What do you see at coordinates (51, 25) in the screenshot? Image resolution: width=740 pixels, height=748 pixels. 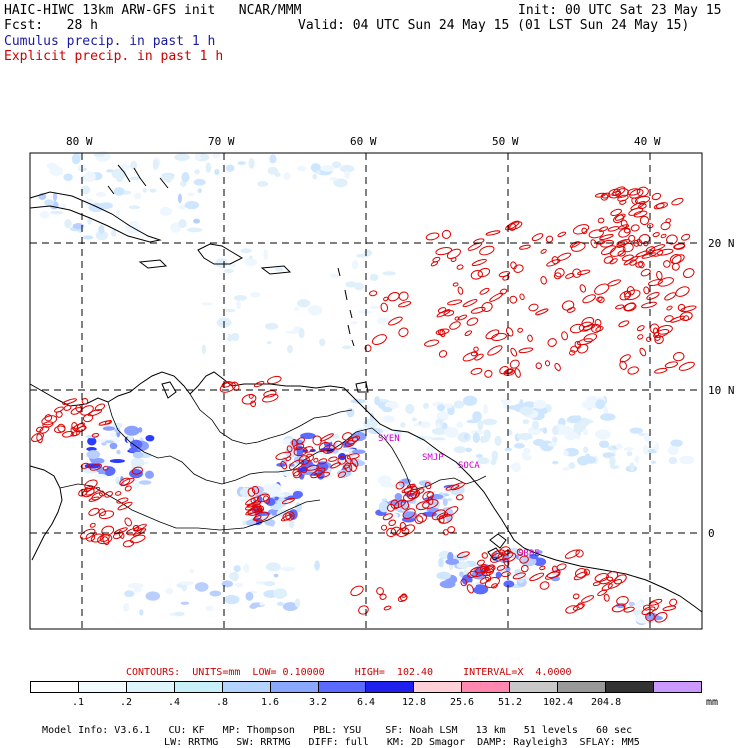 I see `forecast-hour: Fcst: 28 h` at bounding box center [51, 25].